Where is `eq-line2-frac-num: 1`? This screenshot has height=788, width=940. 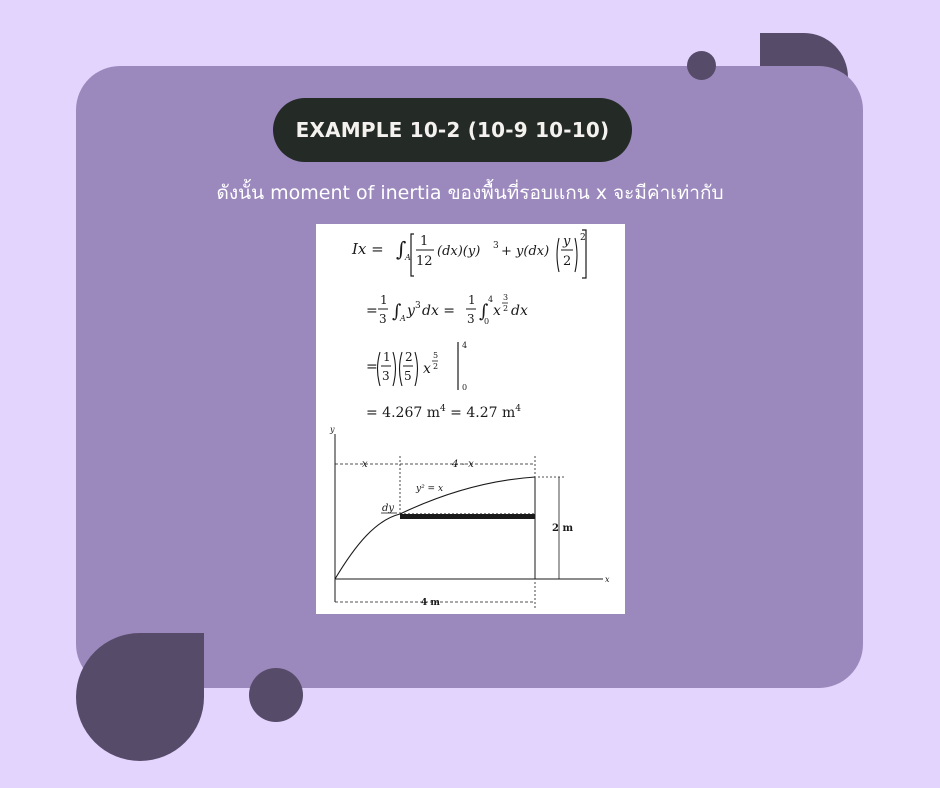 eq-line2-frac-num: 1 is located at coordinates (384, 300).